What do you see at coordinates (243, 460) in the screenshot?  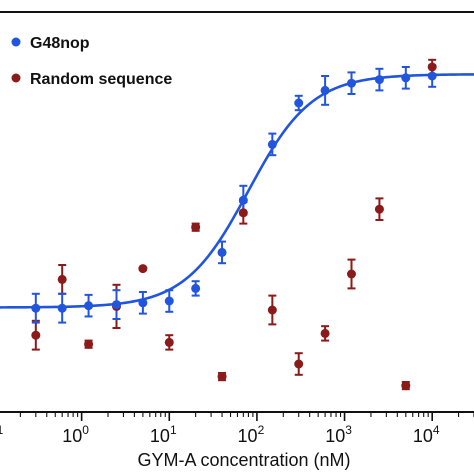 I see `x-axis-title: GYM-A concentration (nM)` at bounding box center [243, 460].